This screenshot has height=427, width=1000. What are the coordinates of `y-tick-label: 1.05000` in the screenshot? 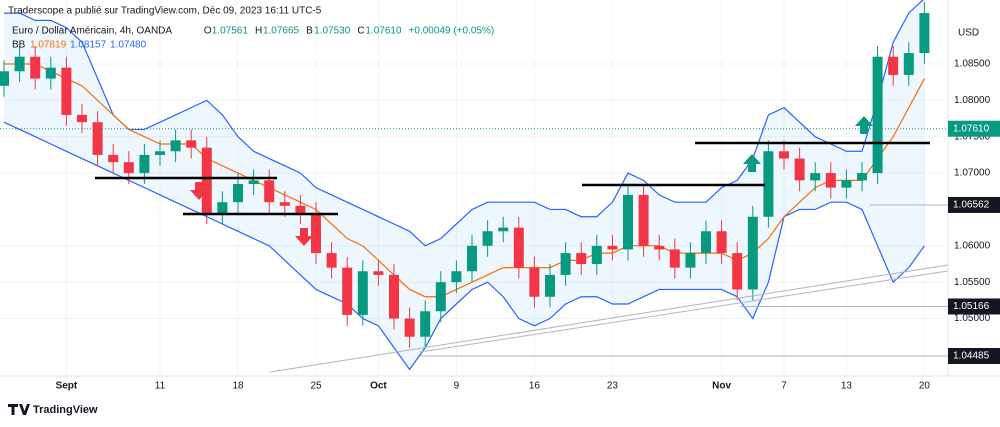 It's located at (972, 318).